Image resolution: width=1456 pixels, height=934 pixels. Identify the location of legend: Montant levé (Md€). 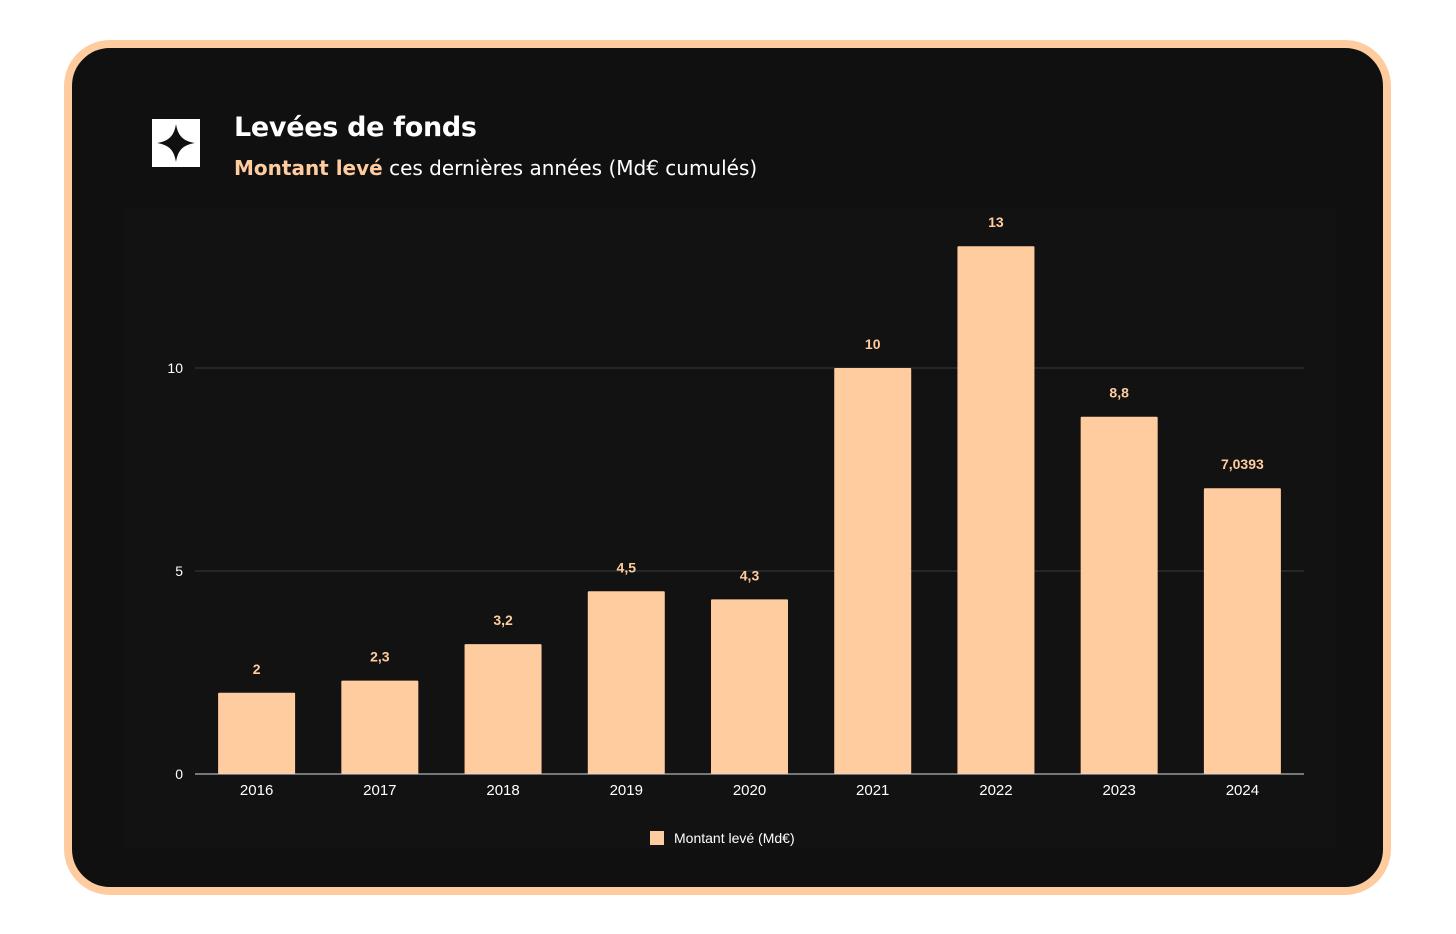
(722, 838).